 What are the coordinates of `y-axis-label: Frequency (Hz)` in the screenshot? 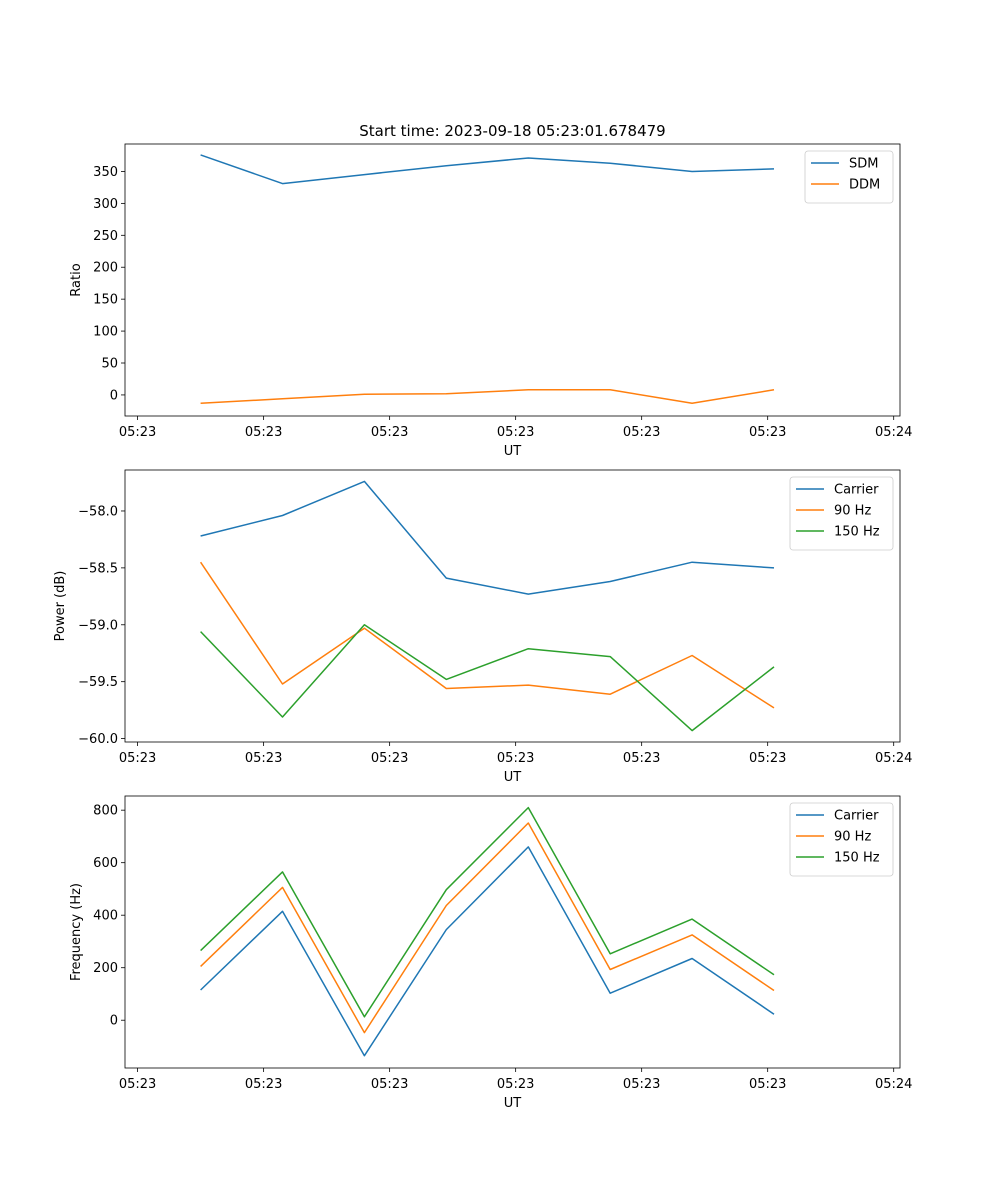 It's located at (76, 932).